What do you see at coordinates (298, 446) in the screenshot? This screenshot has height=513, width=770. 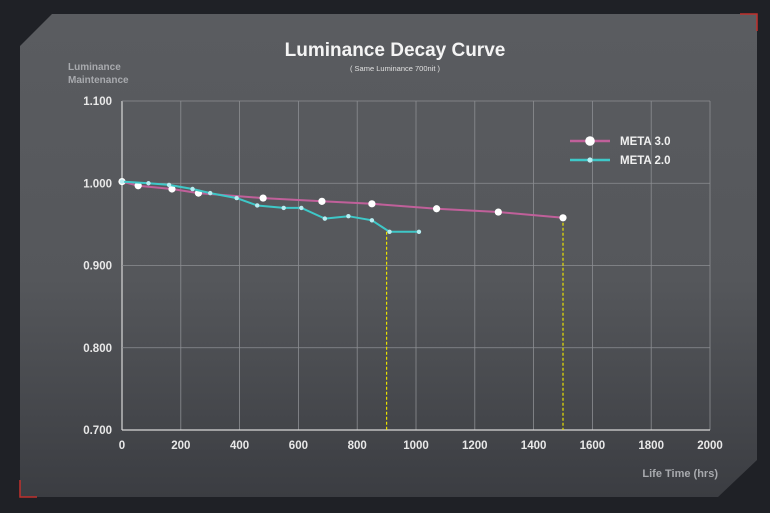 I see `x-tick-label: 600` at bounding box center [298, 446].